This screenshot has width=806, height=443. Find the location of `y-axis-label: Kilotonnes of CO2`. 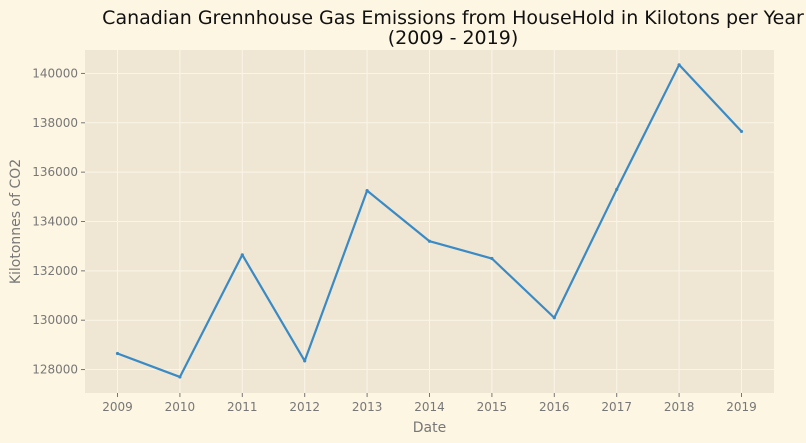

y-axis-label: Kilotonnes of CO2 is located at coordinates (16, 221).